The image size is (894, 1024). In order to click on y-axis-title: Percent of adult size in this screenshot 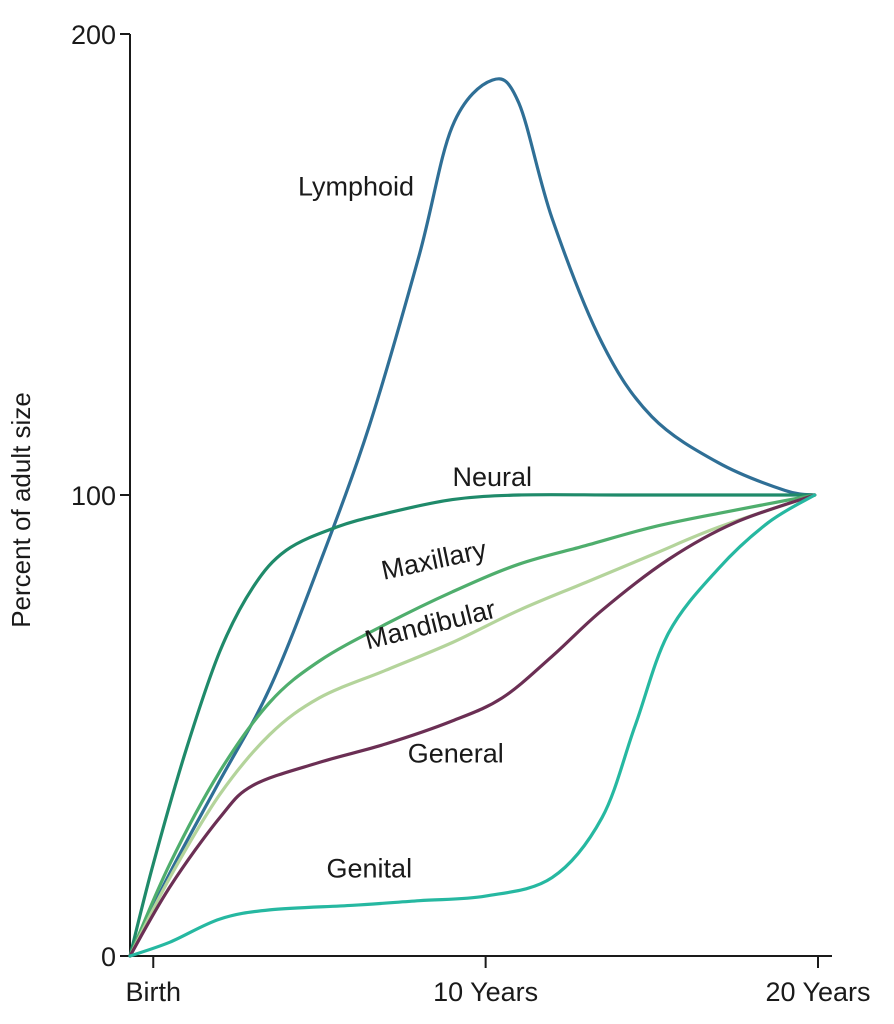, I will do `click(21, 510)`.